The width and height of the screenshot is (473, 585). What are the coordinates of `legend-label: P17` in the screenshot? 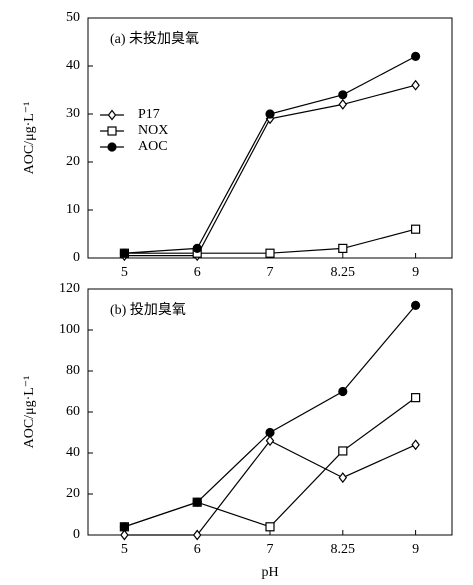 It's located at (149, 114).